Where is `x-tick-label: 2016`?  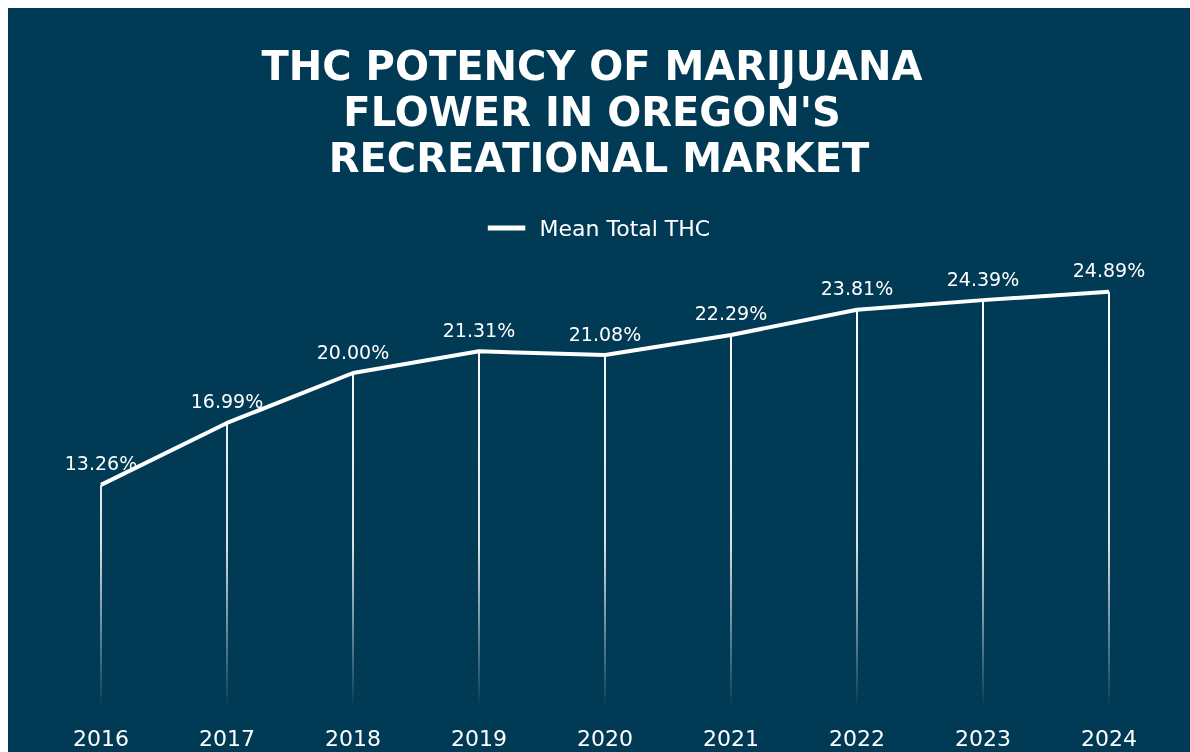
x-tick-label: 2016 is located at coordinates (101, 738).